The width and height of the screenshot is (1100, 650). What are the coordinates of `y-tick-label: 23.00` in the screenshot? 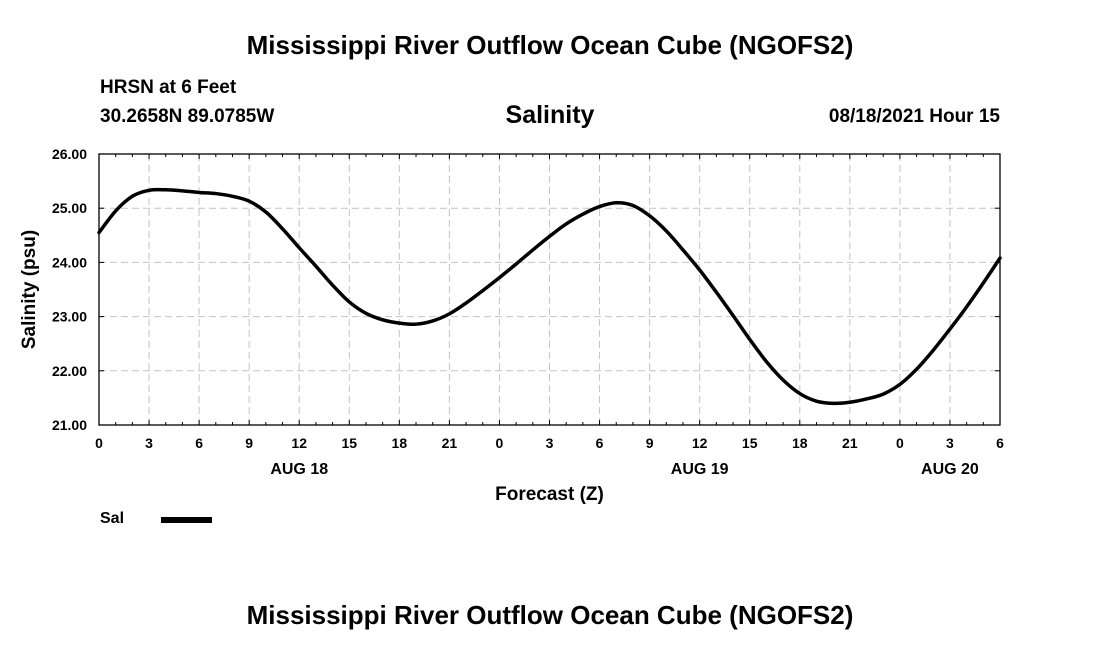 It's located at (69, 317).